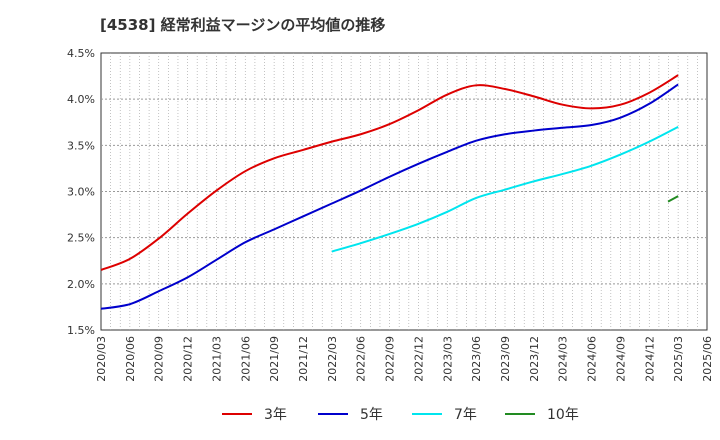  I want to click on x-tick-label: 2020/03, so click(101, 359).